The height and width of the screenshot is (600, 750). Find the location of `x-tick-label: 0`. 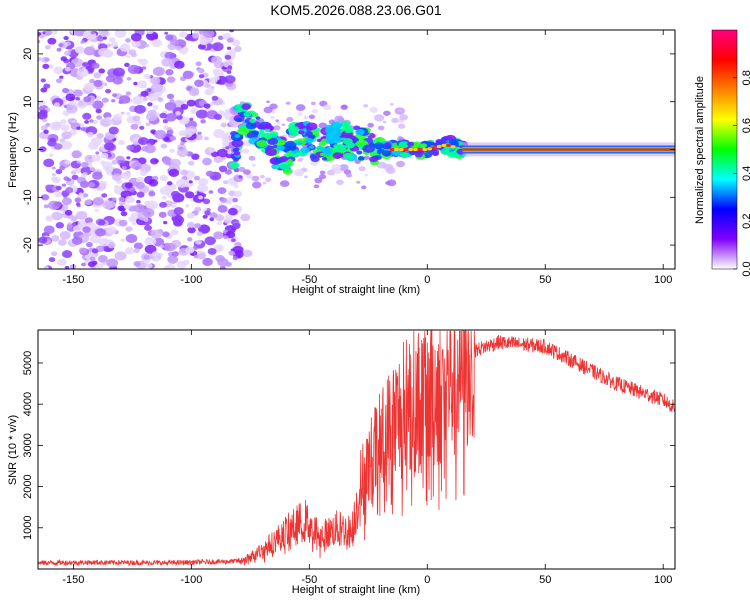

x-tick-label: 0 is located at coordinates (427, 580).